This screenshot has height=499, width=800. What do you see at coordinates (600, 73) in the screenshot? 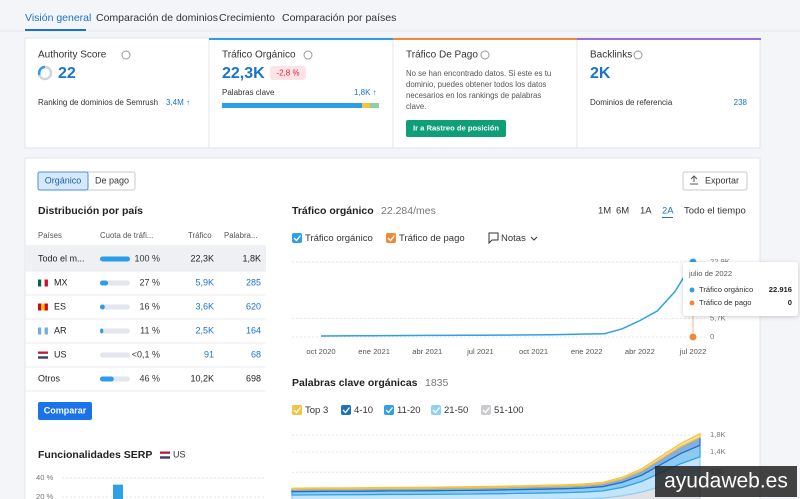
I see `card-value: 2K` at bounding box center [600, 73].